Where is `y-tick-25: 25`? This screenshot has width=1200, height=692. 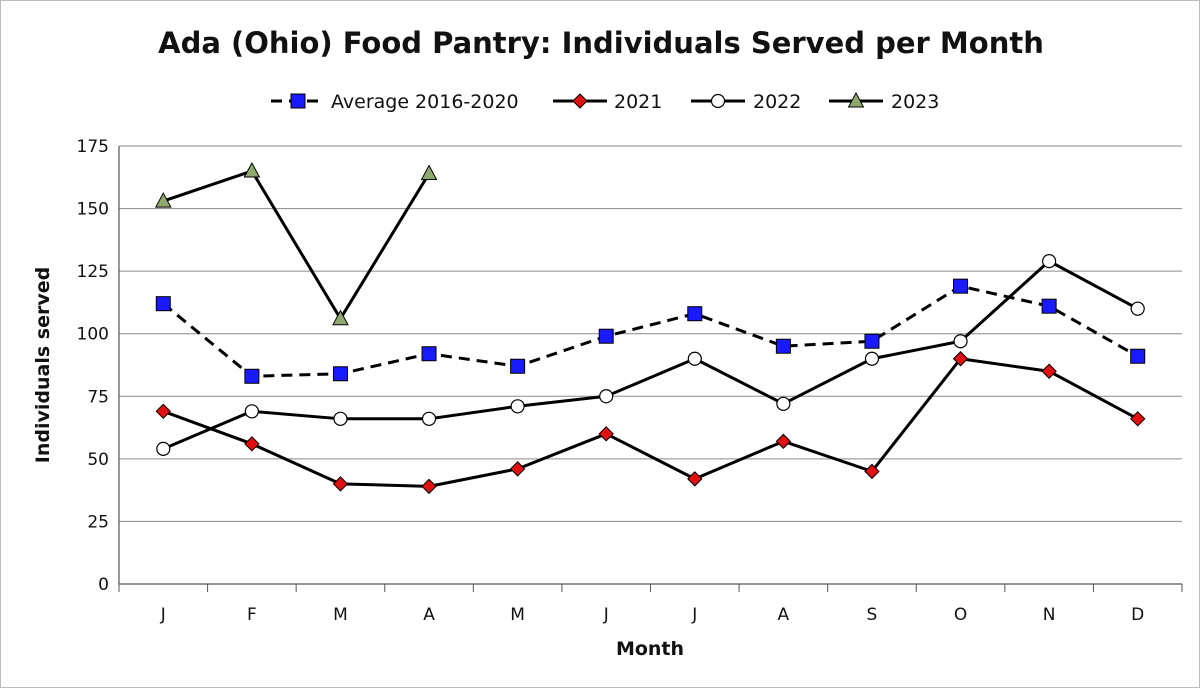
y-tick-25: 25 is located at coordinates (98, 522).